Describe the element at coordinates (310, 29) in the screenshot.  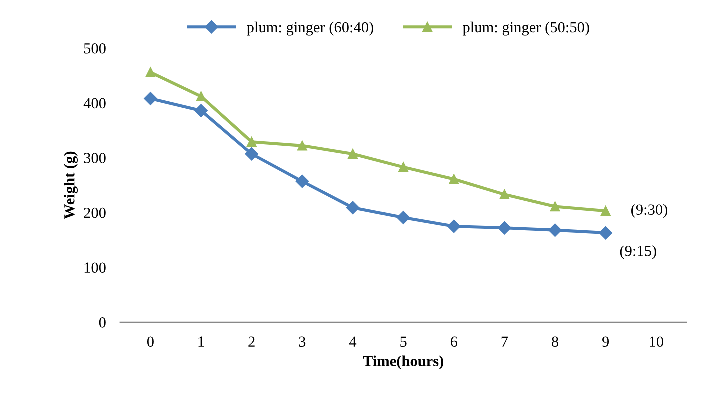
I see `legend-label: plum: ginger (60:40)` at that location.